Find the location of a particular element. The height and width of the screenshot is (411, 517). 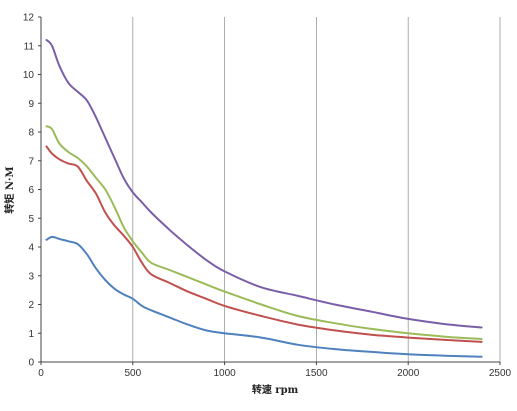

y-tick-label: 0 is located at coordinates (31, 363).